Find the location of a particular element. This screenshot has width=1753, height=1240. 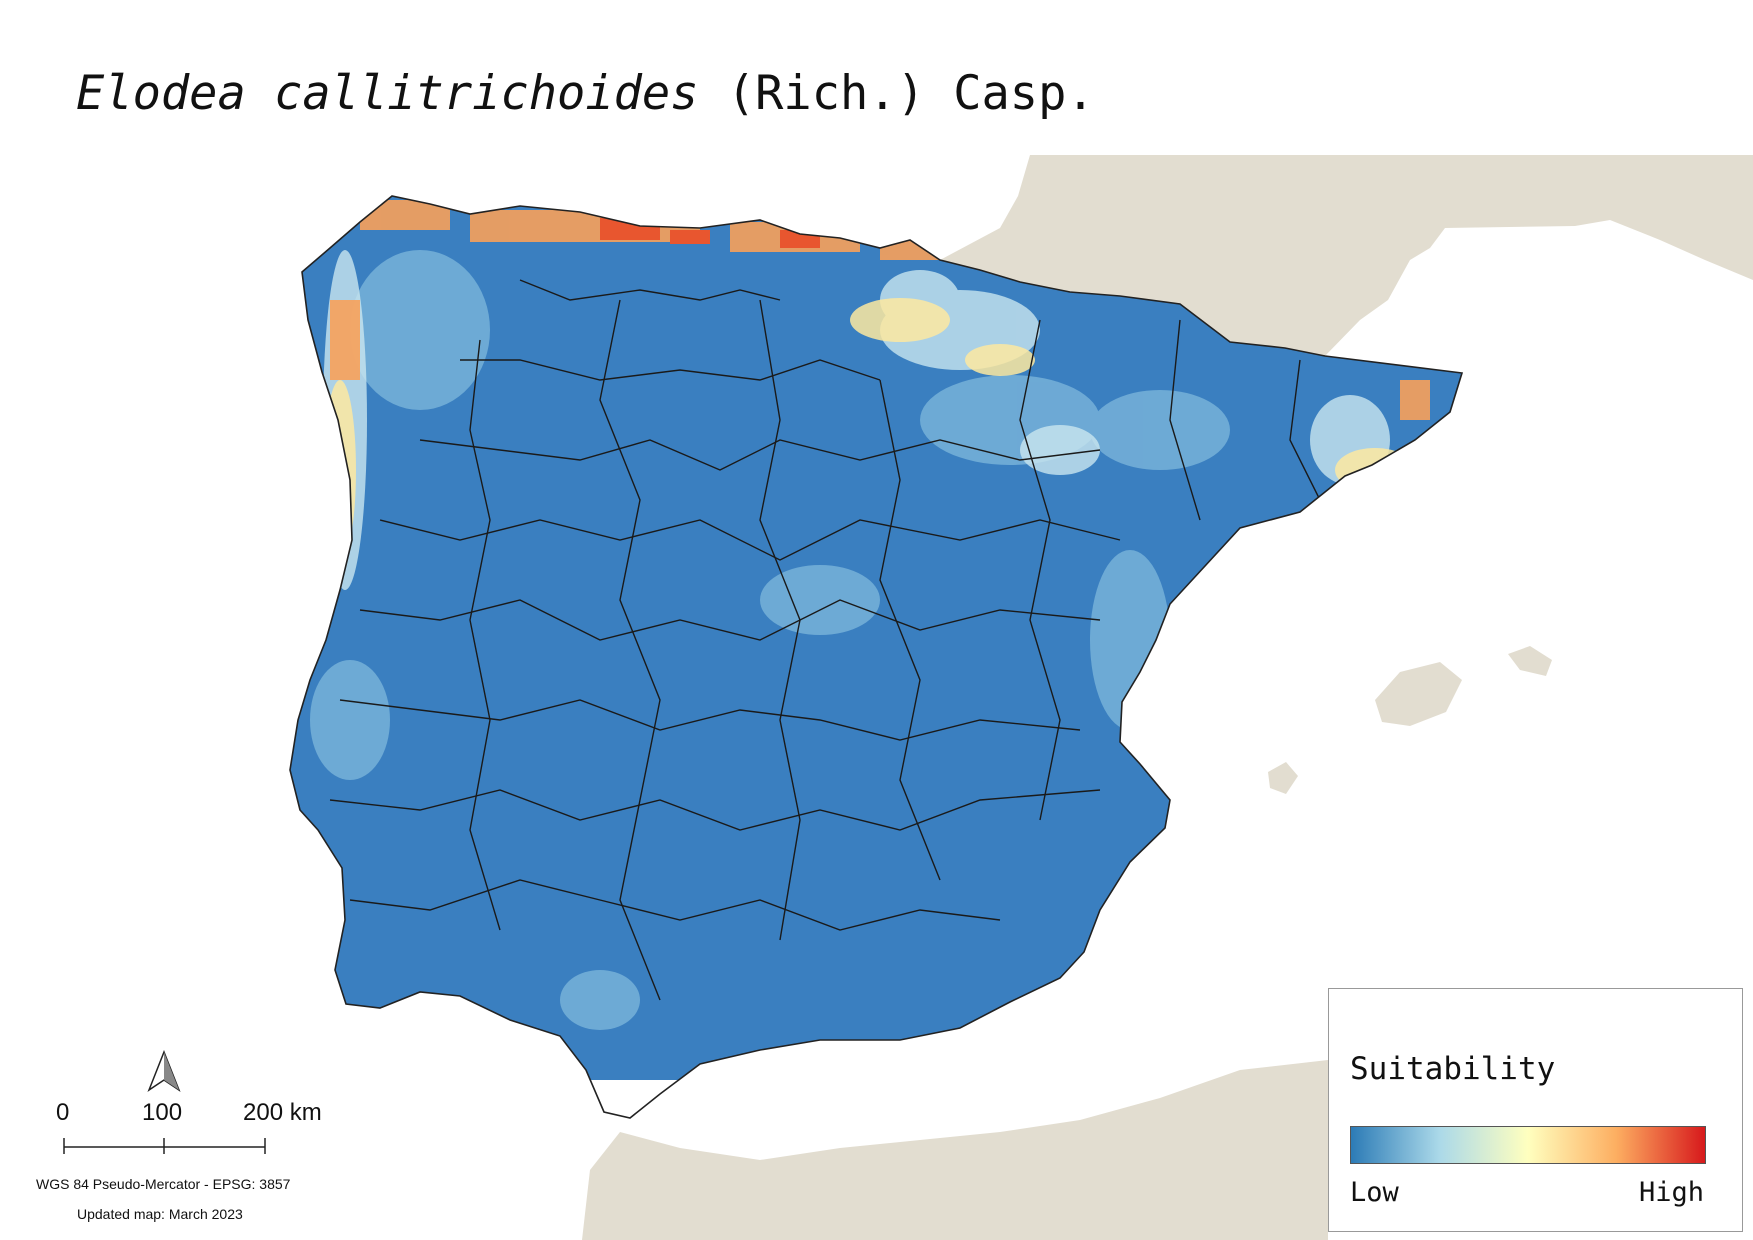

scale-label-0: 0 is located at coordinates (63, 1112).